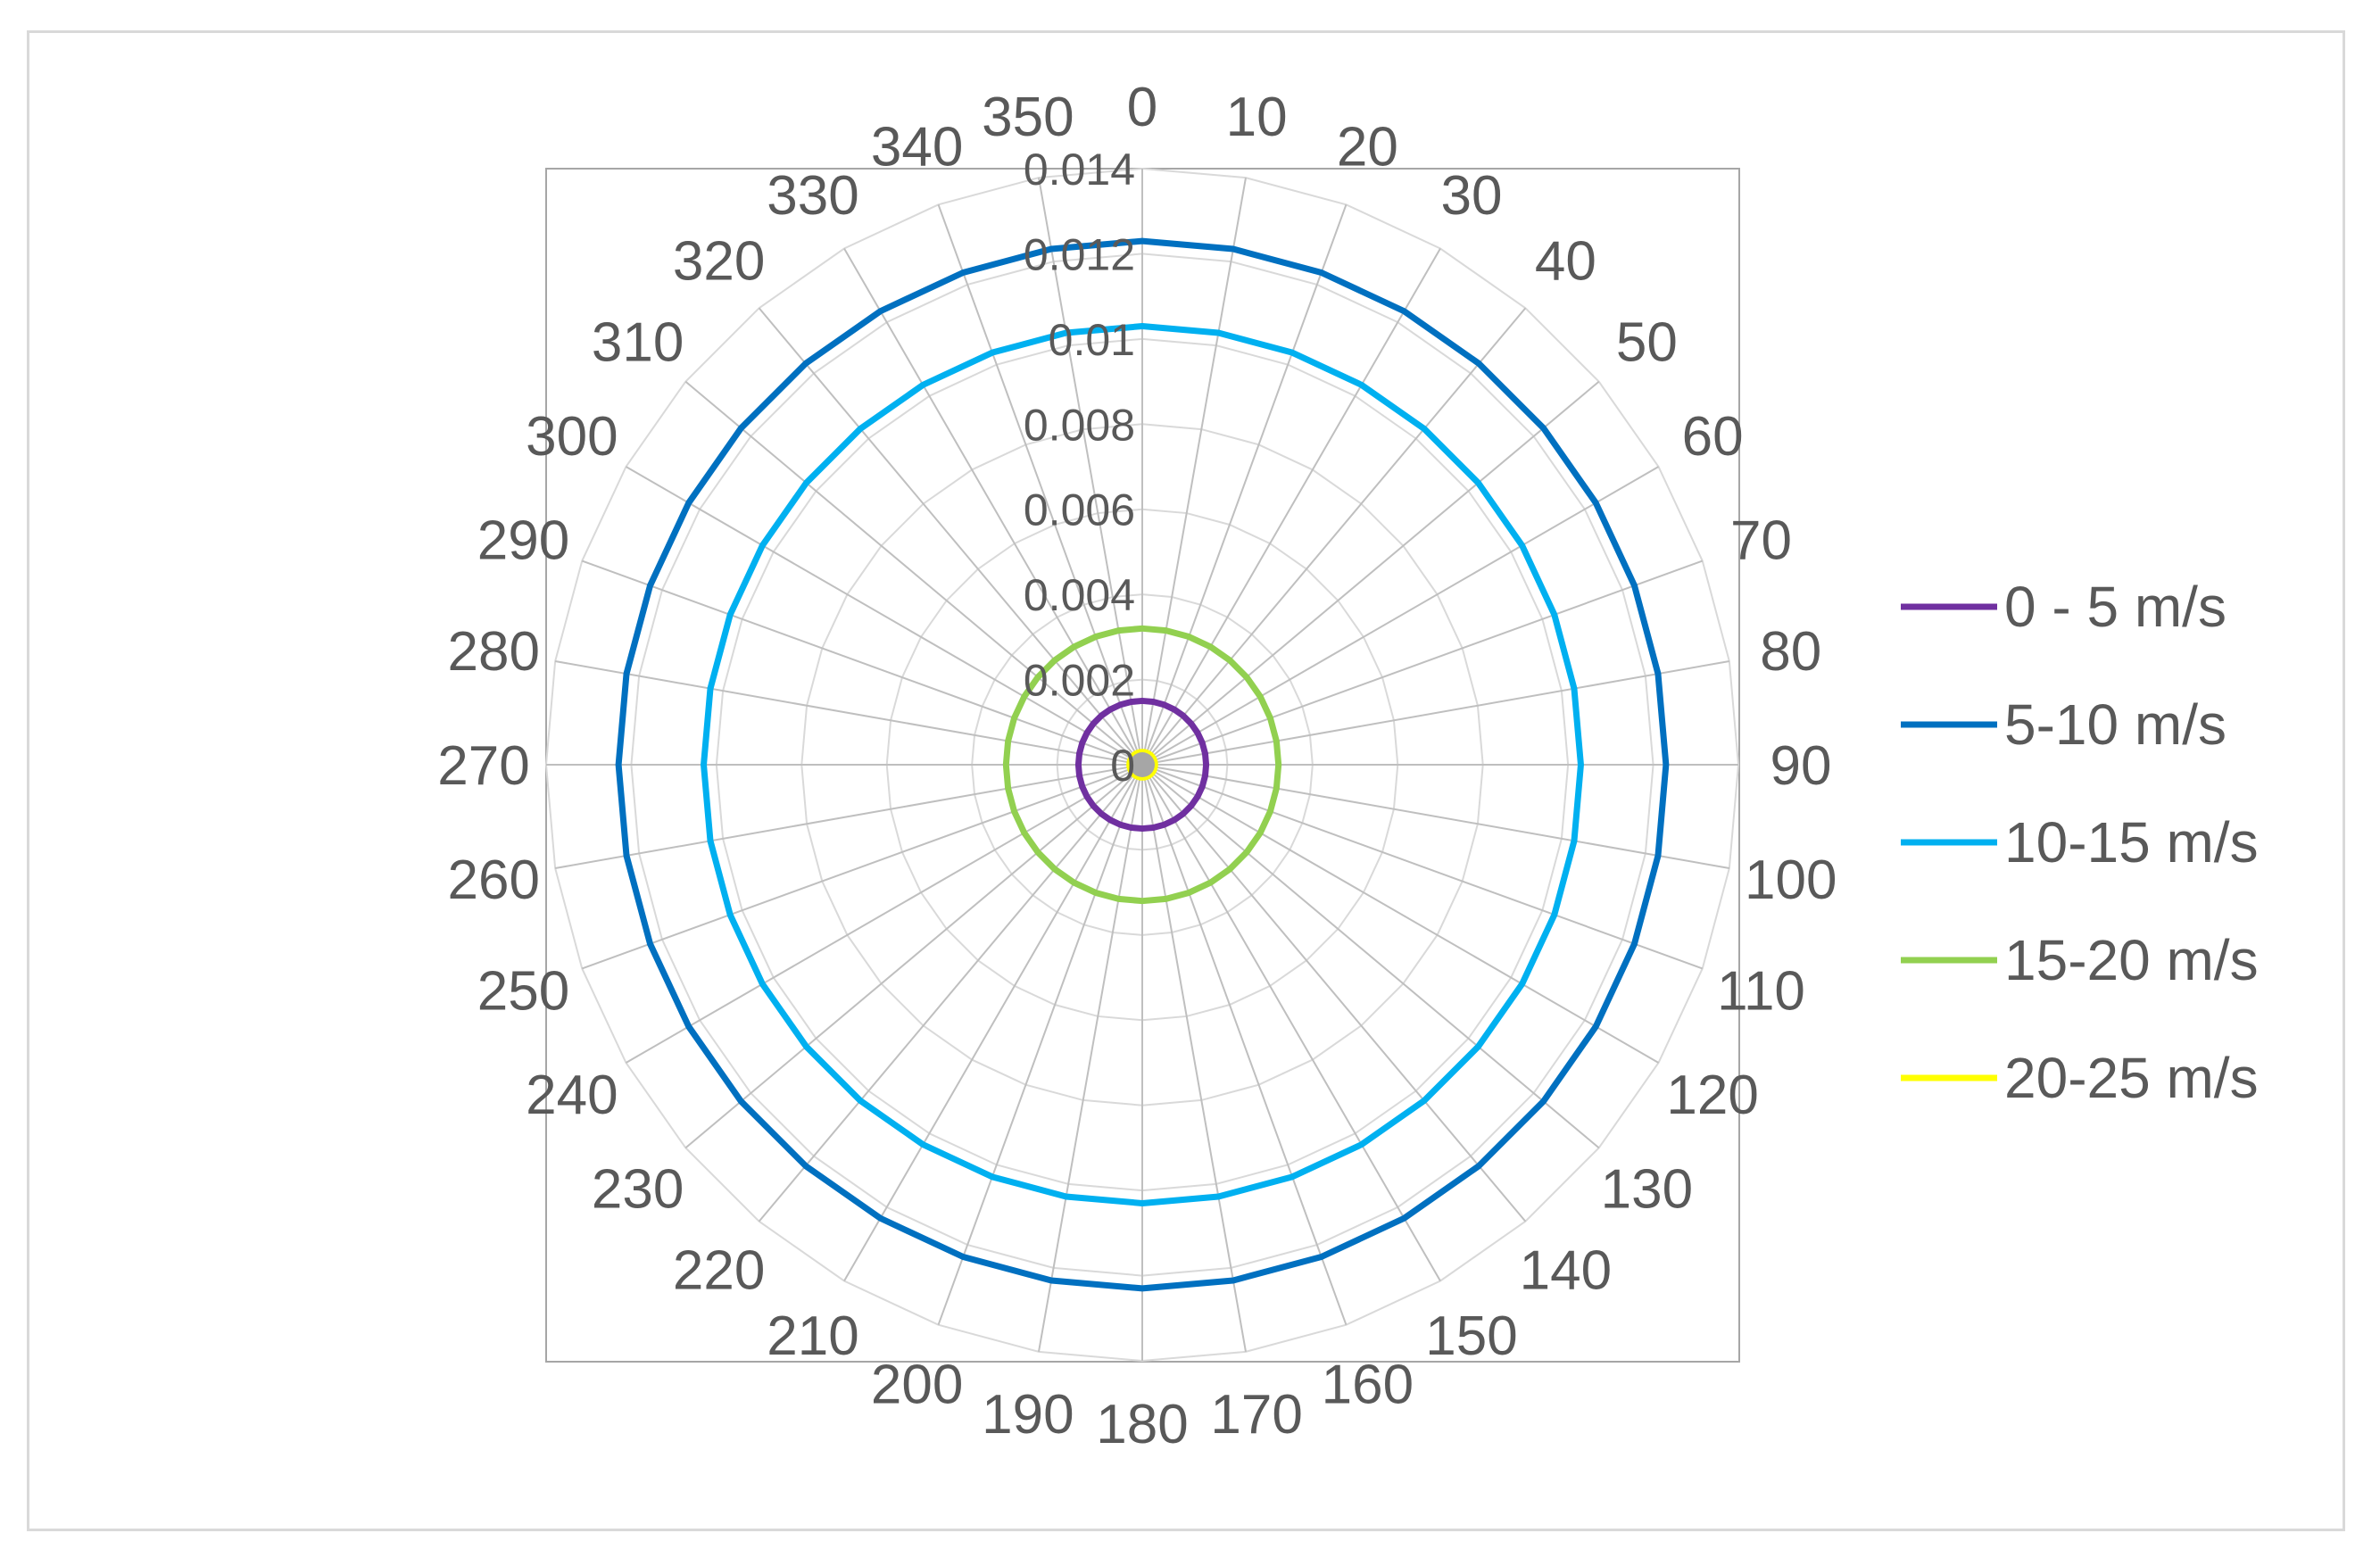 The width and height of the screenshot is (2380, 1558). What do you see at coordinates (1647, 343) in the screenshot?
I see `direction-label: 50` at bounding box center [1647, 343].